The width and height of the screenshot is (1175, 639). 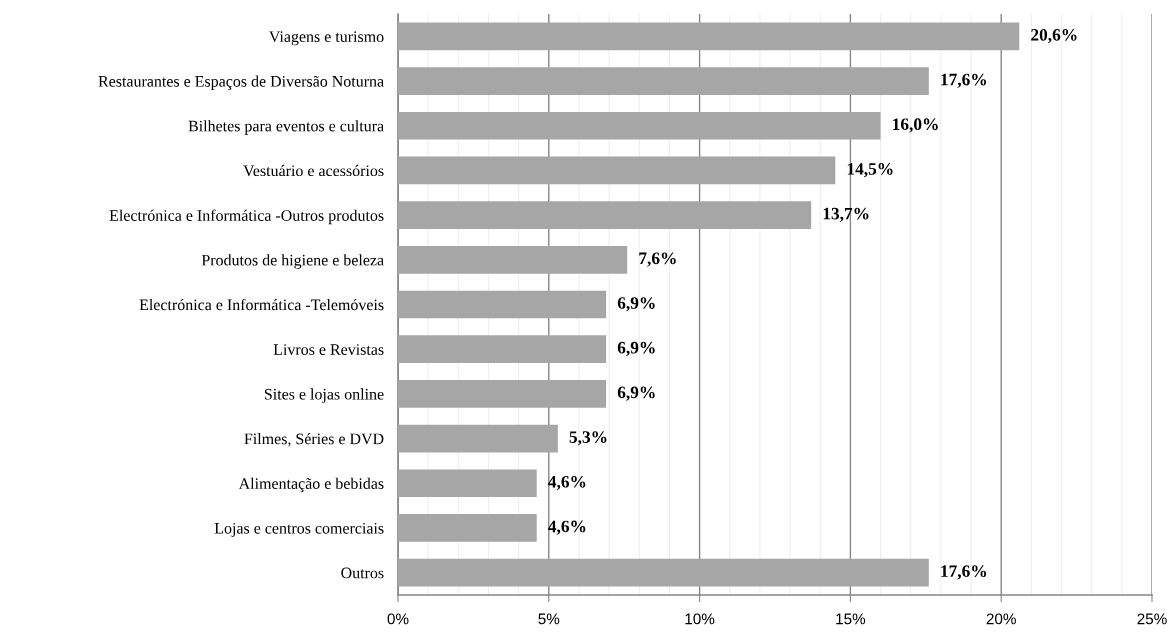 I want to click on x-tick-label: 25%, so click(x=1152, y=619).